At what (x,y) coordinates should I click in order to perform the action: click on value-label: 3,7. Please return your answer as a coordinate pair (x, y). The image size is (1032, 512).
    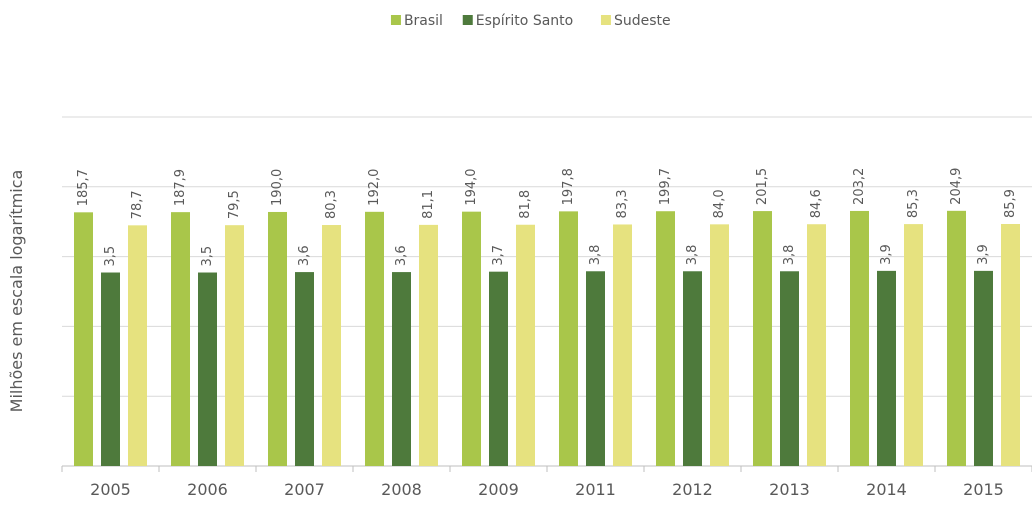
    Looking at the image, I should click on (498, 255).